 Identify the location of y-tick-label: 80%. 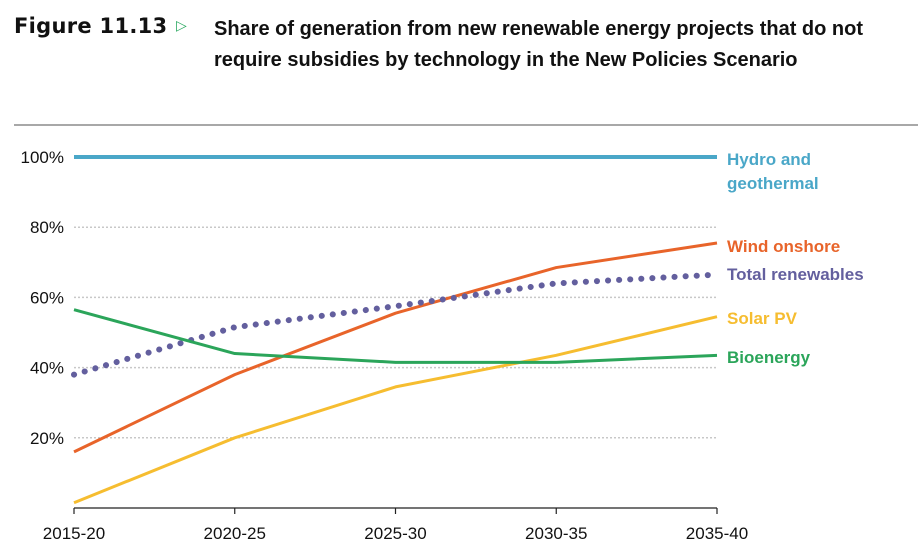
(47, 227).